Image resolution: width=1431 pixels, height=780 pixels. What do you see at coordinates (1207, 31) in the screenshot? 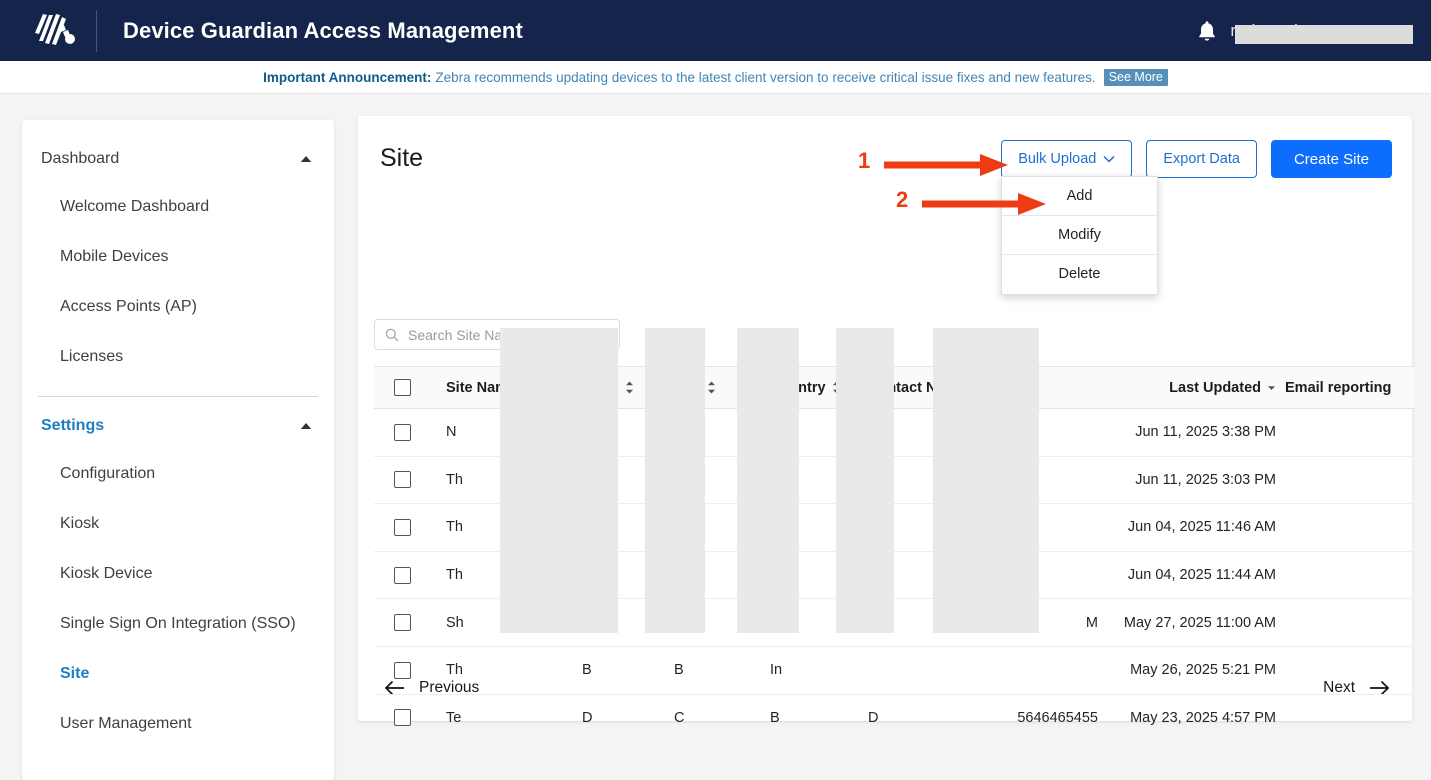
I see `notification-bell-icon` at bounding box center [1207, 31].